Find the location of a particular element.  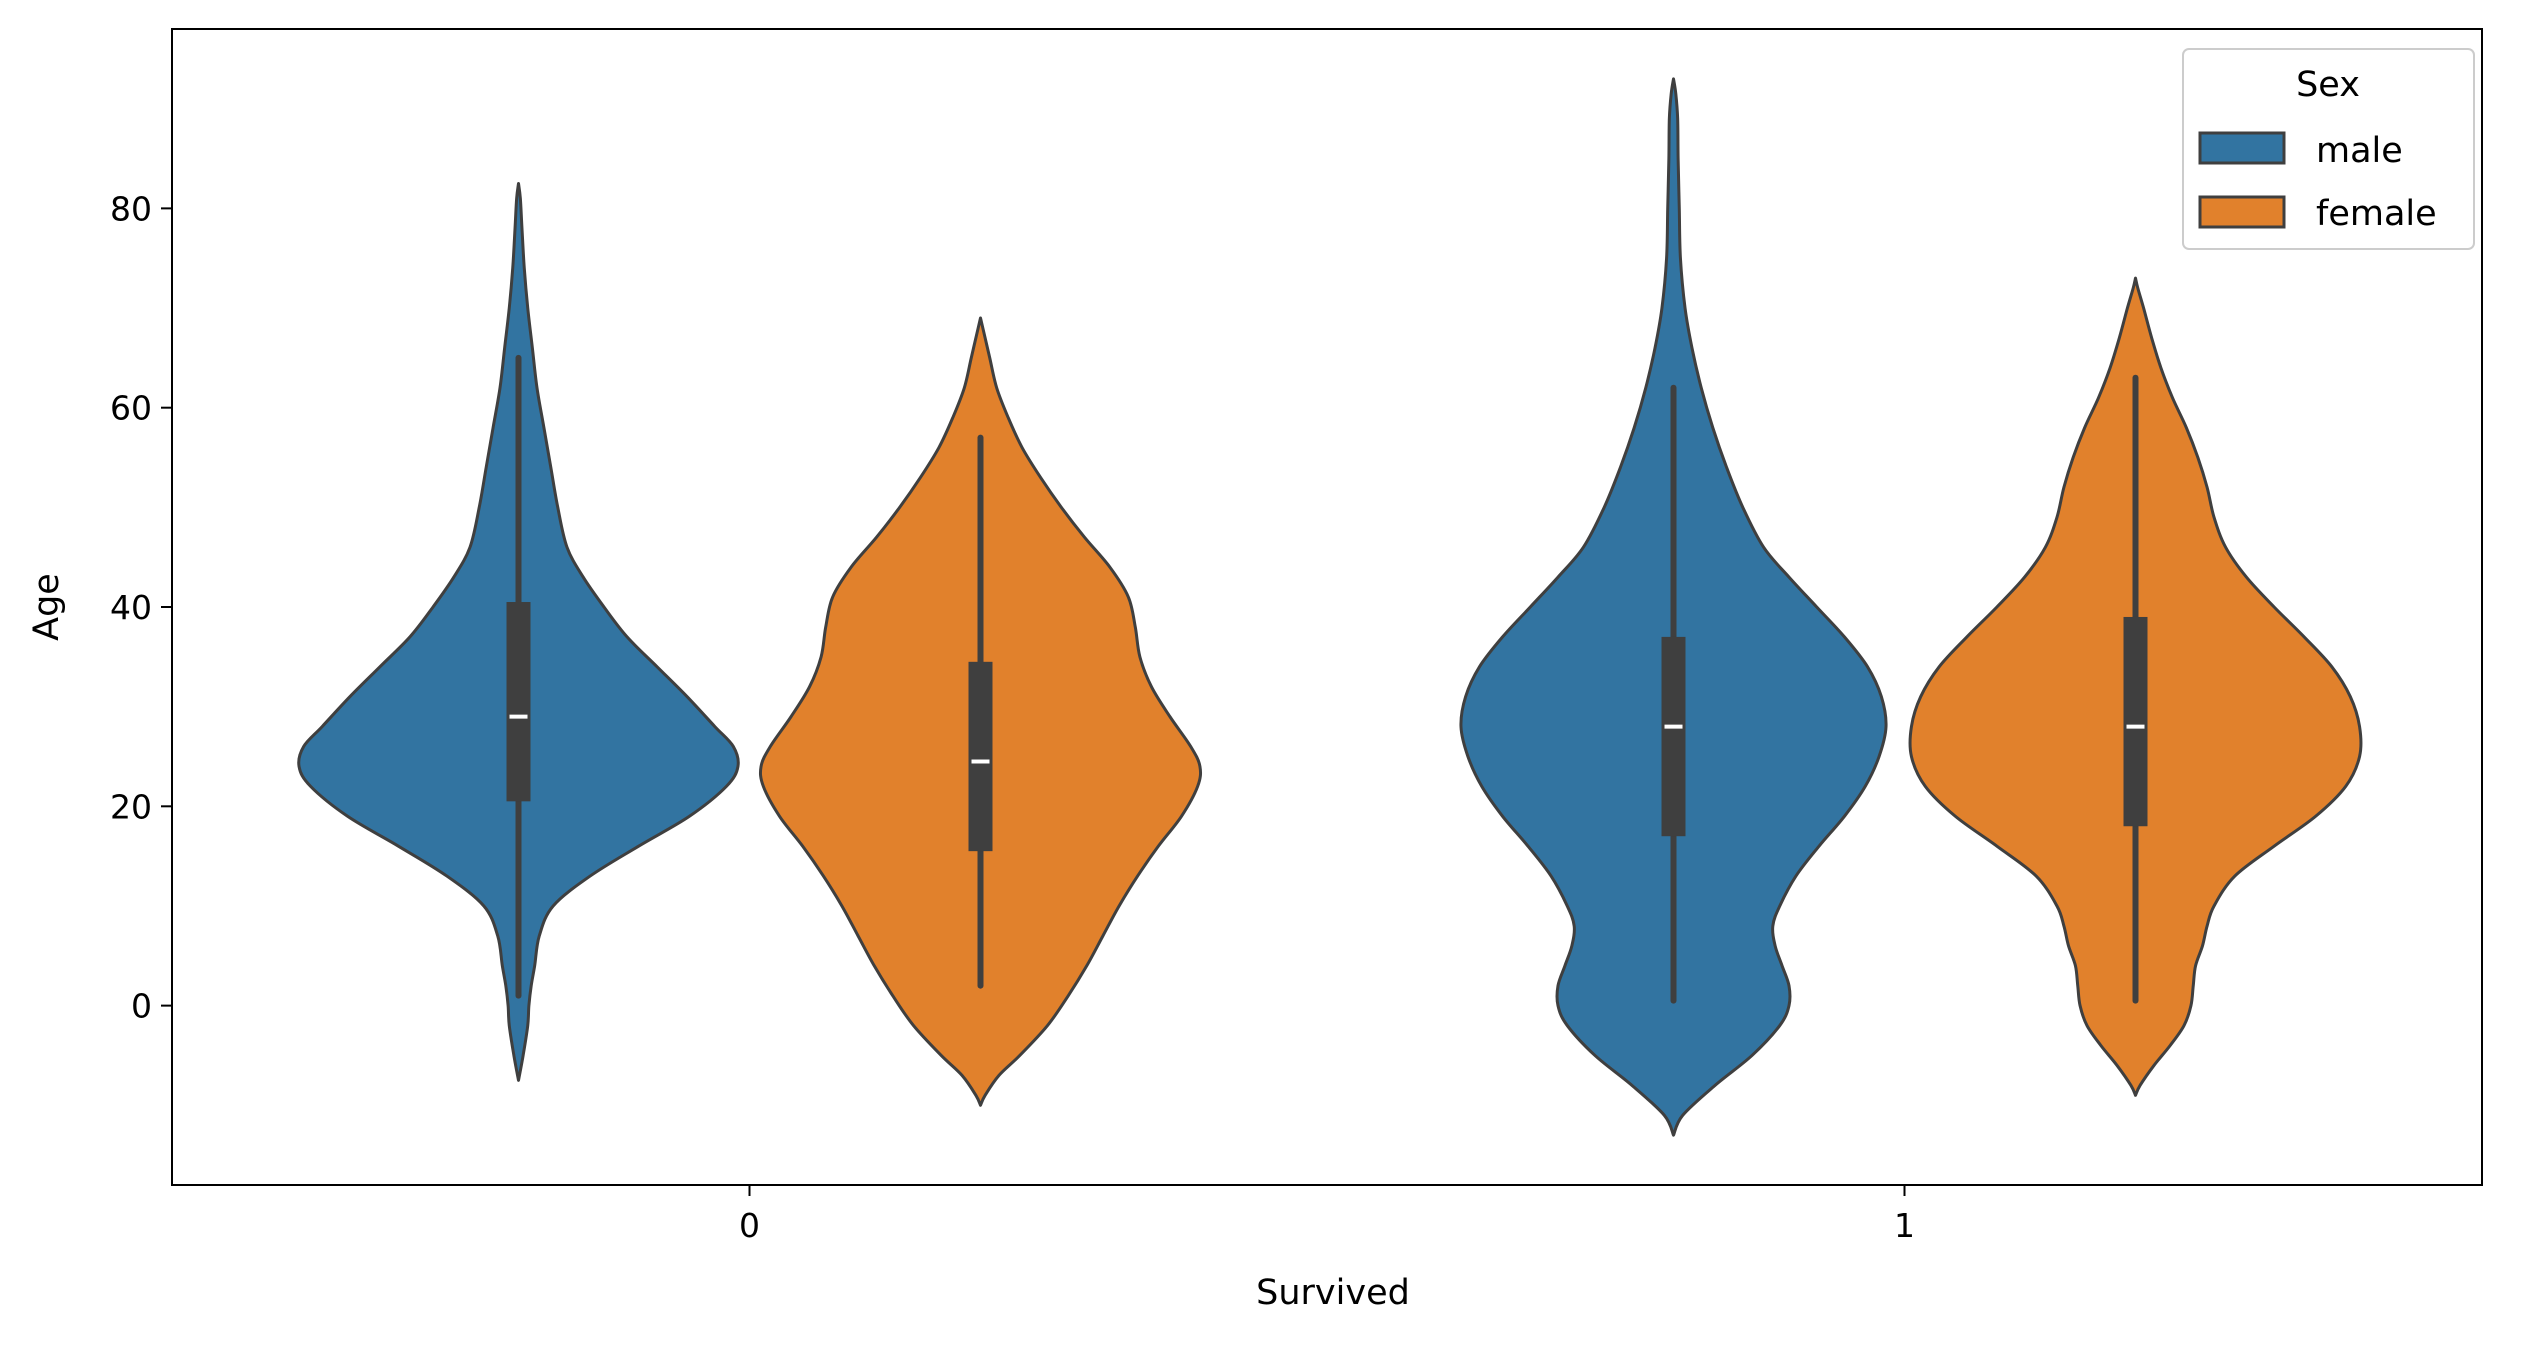

y-axis: 0 20 40 60 80 is located at coordinates (141, 607).